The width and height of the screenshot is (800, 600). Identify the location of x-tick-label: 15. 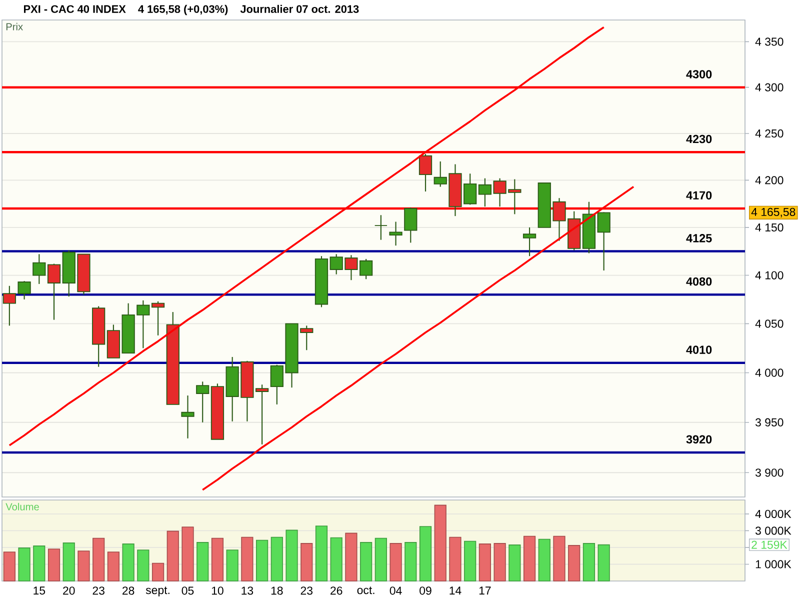
(40, 590).